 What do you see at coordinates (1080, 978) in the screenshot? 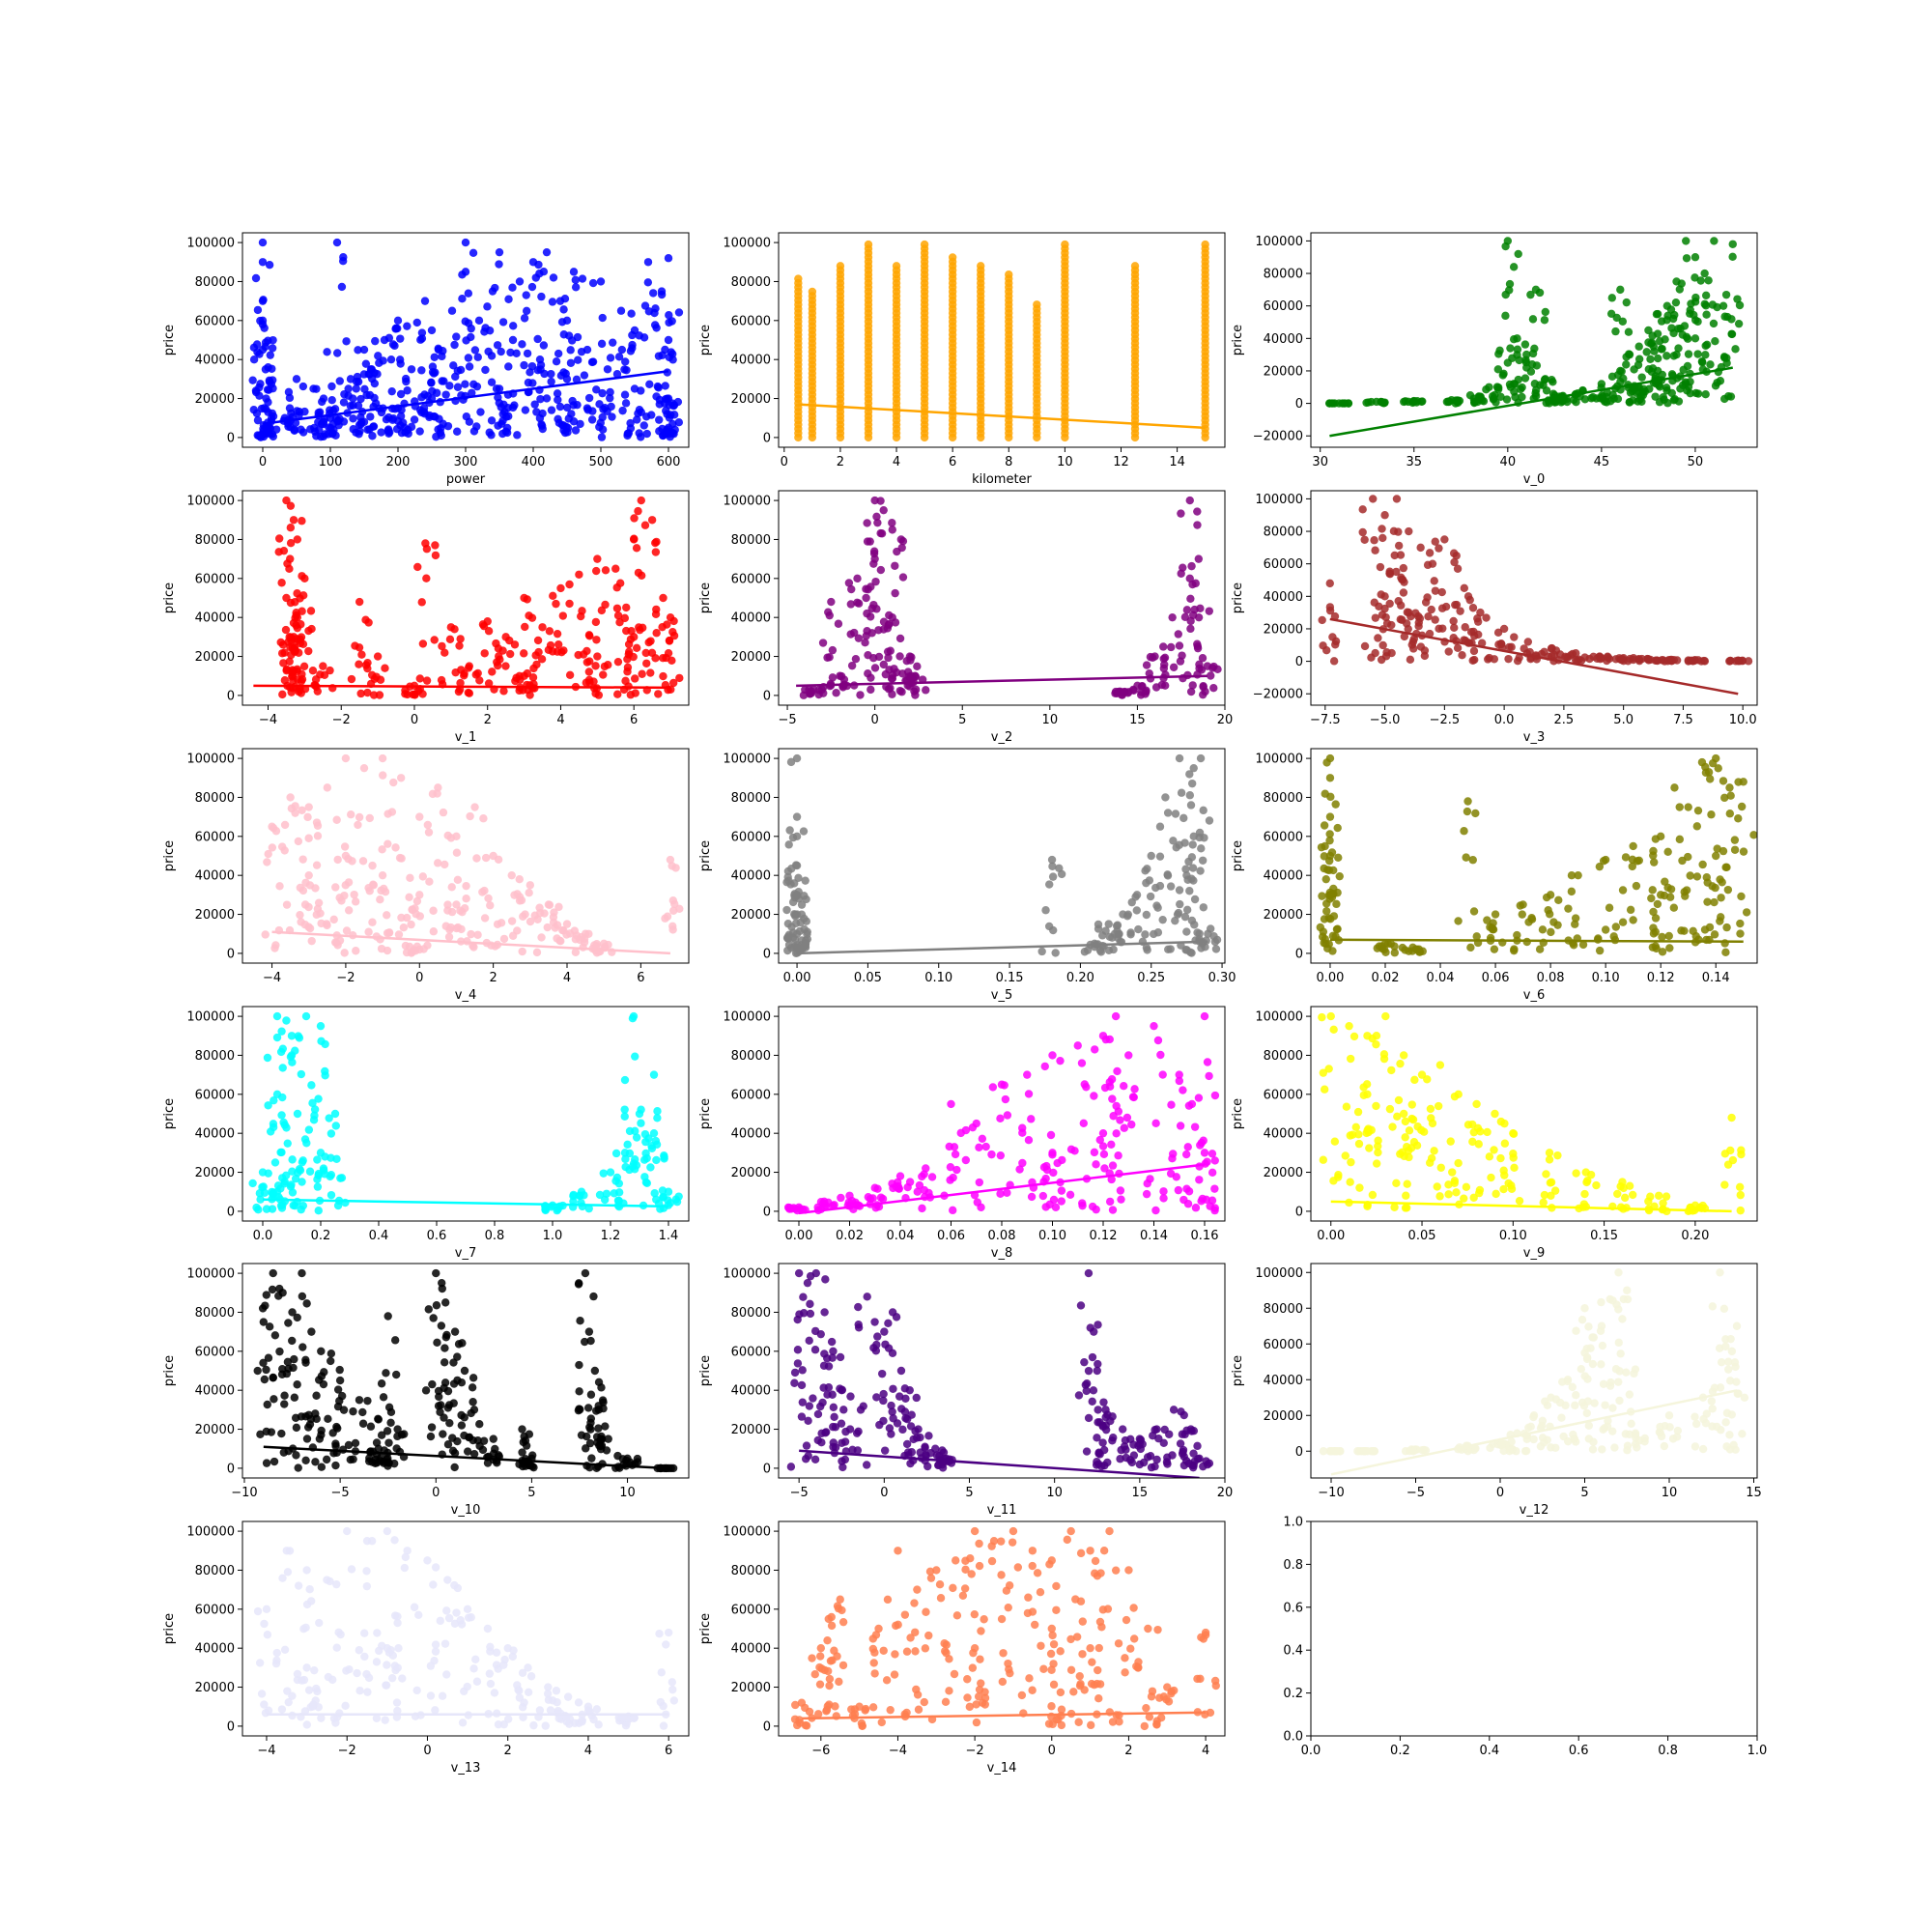
I see `x-tick-label: 0.20` at bounding box center [1080, 978].